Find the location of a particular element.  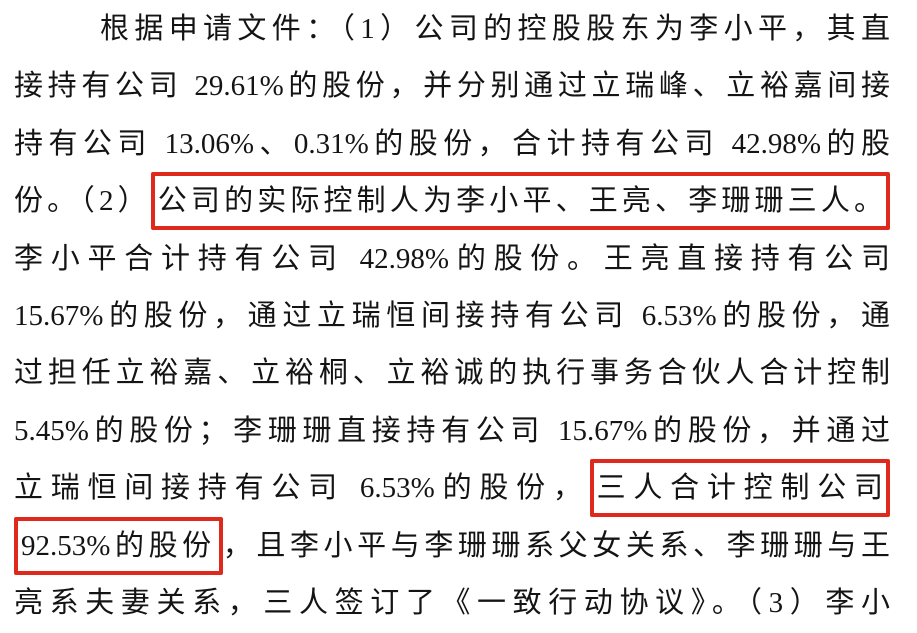

text-segment: 亮系夫妻关系，三人签订了《一致行动协议》。（3）李小 is located at coordinates (452, 602).